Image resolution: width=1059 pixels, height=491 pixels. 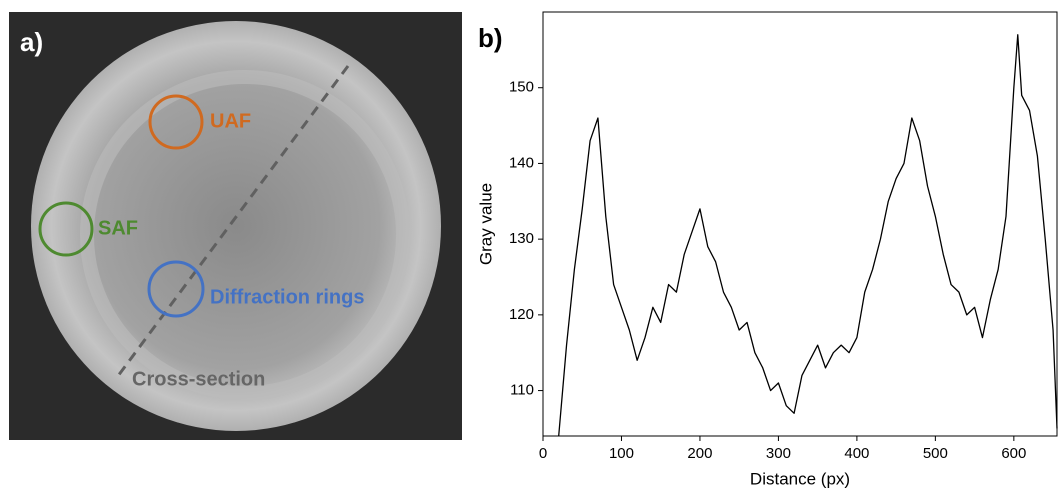 I want to click on x-tick-label: 200, so click(x=699, y=453).